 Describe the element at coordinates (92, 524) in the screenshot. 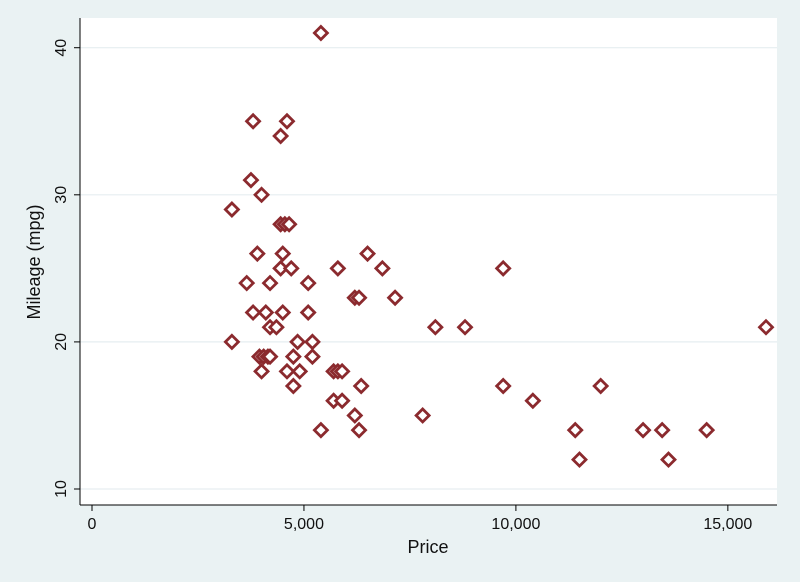

I see `x-tick-label: 0` at that location.